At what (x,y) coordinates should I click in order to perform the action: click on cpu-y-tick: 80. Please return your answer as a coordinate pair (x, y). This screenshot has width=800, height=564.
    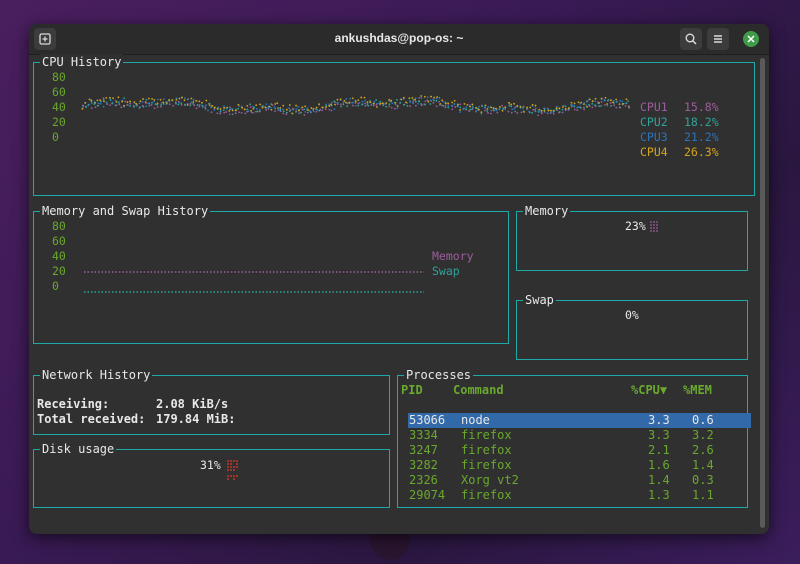
    Looking at the image, I should click on (59, 77).